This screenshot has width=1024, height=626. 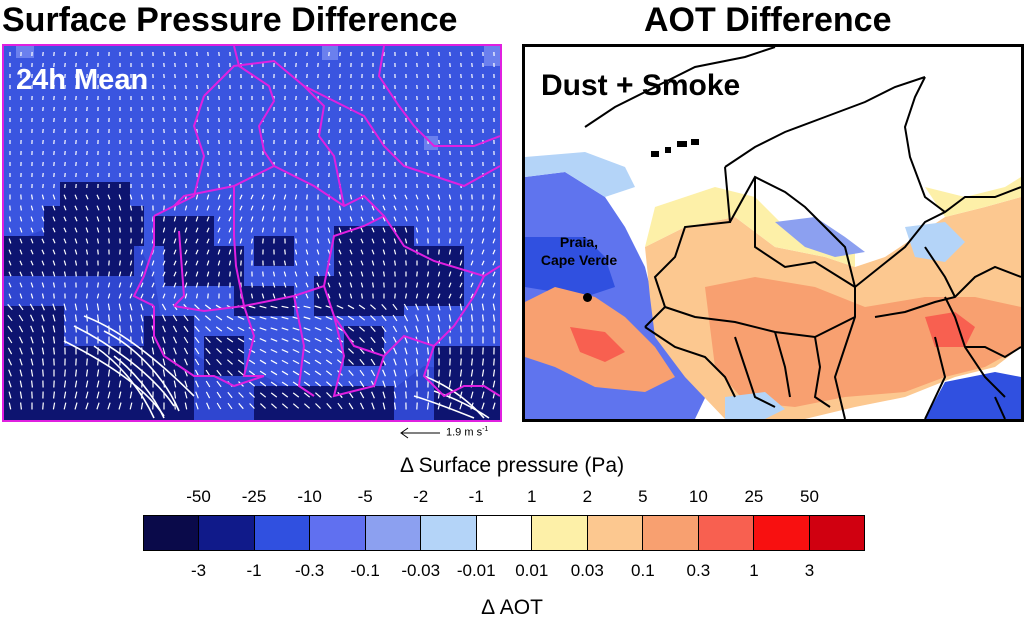 What do you see at coordinates (504, 533) in the screenshot?
I see `colorbar` at bounding box center [504, 533].